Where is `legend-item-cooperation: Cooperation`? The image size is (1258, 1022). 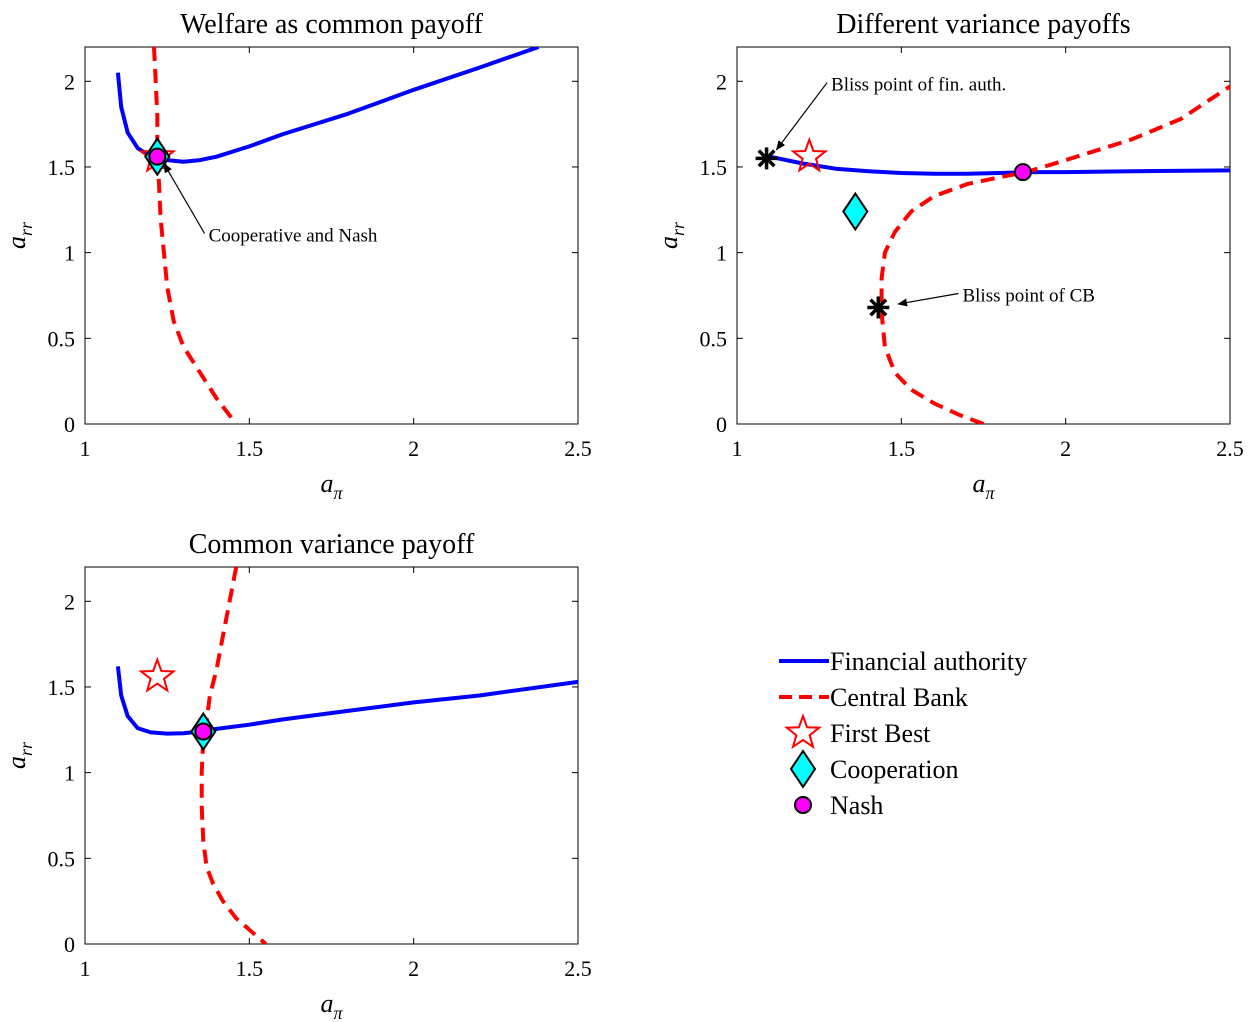 legend-item-cooperation: Cooperation is located at coordinates (874, 769).